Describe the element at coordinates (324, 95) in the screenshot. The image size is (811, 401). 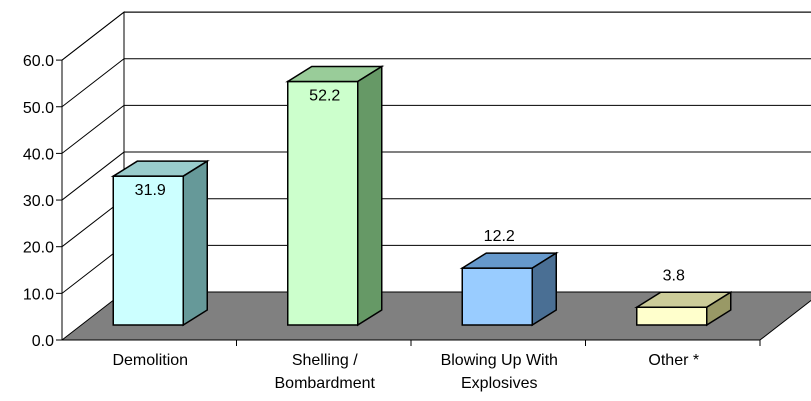
I see `data-label: 52.2` at that location.